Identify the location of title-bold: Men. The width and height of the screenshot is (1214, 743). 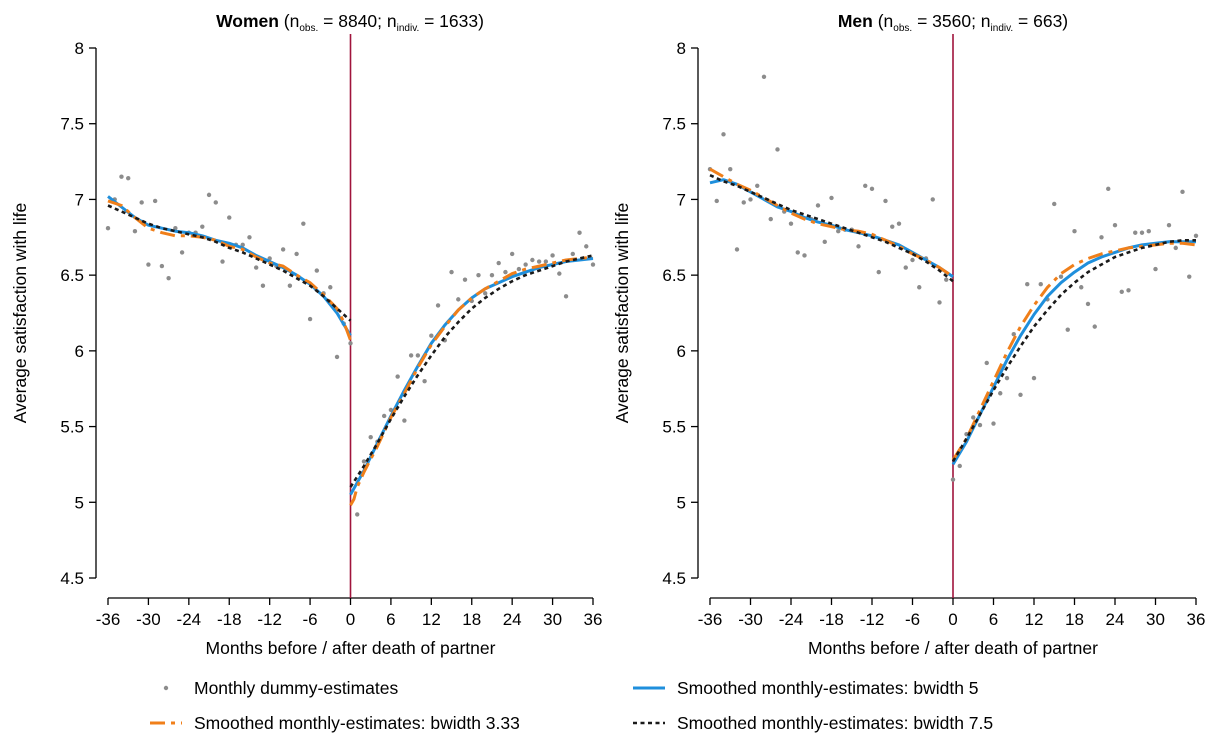
(855, 21).